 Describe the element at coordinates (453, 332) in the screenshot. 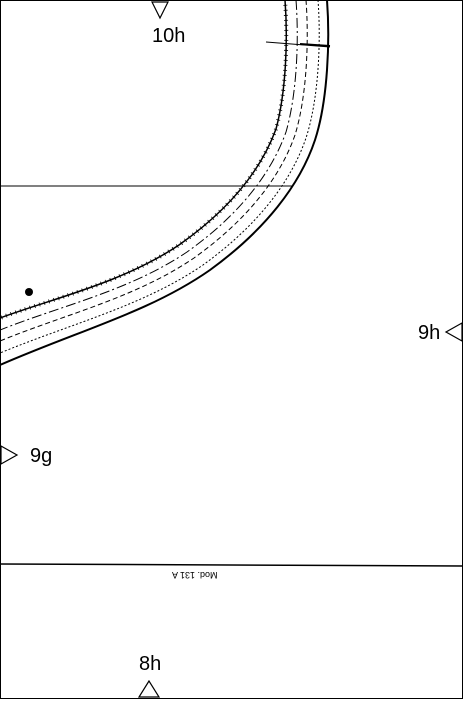

I see `notch-right-icon` at that location.